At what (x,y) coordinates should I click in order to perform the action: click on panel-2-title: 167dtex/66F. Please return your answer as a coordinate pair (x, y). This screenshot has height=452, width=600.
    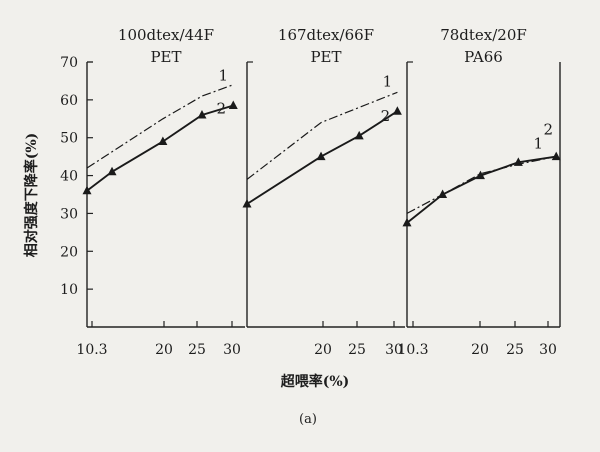
    Looking at the image, I should click on (326, 35).